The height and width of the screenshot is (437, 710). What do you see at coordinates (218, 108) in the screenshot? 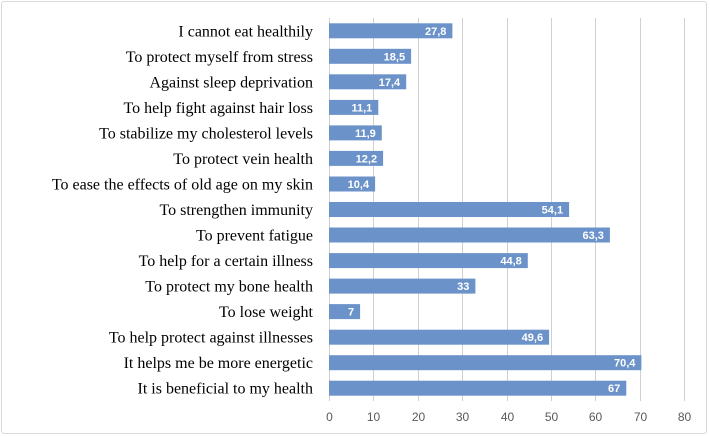
I see `category-label: To help fight against hair loss` at bounding box center [218, 108].